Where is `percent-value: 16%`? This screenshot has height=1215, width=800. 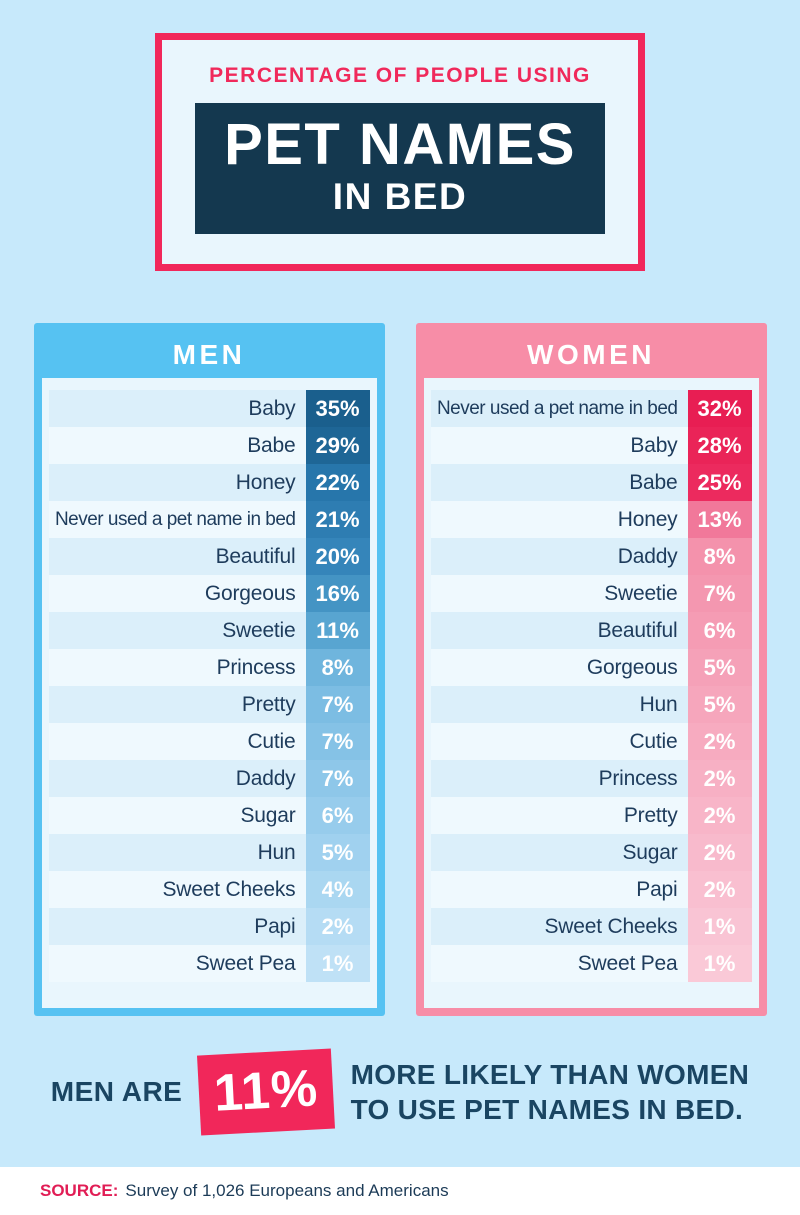 percent-value: 16% is located at coordinates (337, 594).